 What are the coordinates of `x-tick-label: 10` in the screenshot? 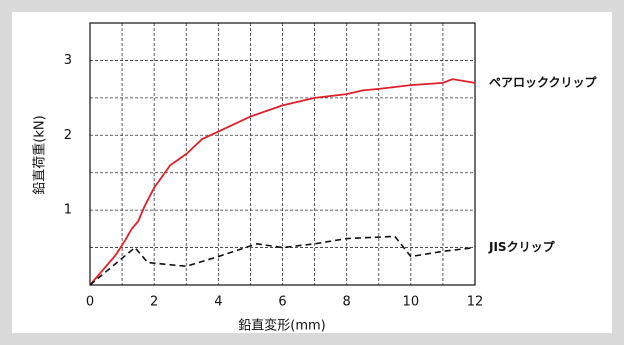 It's located at (411, 302).